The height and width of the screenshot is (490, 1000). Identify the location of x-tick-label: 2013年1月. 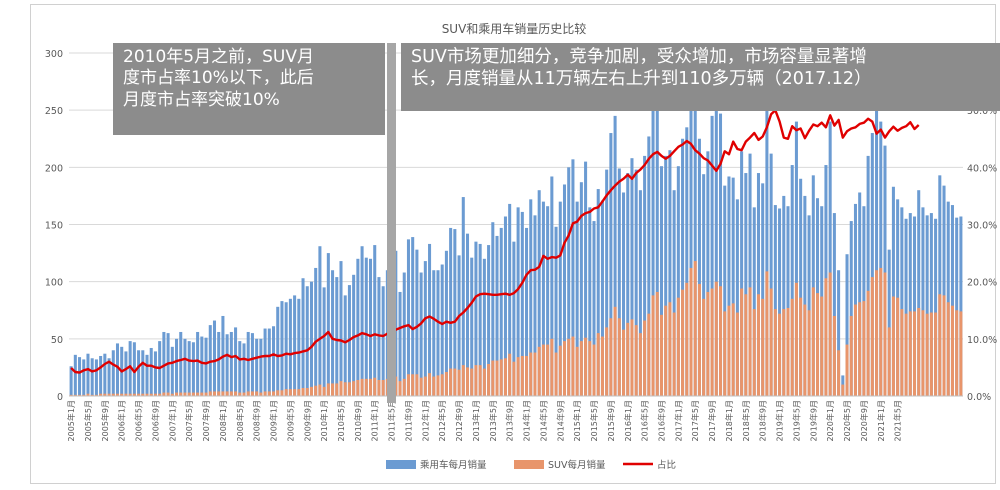
(476, 420).